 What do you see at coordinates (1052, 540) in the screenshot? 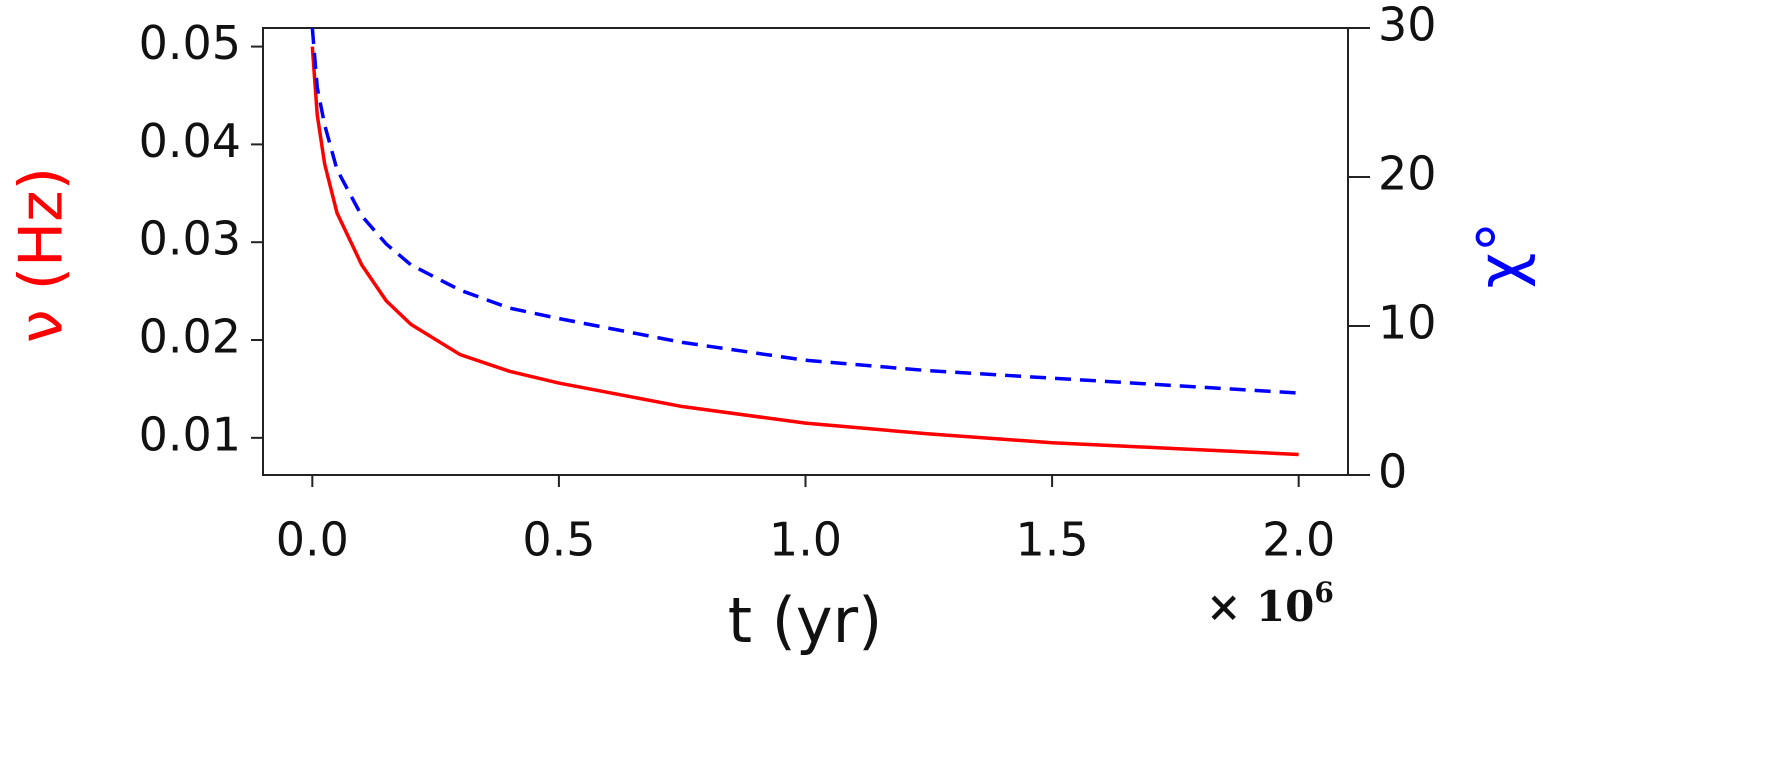
I see `x-tick-label: 1.5` at bounding box center [1052, 540].